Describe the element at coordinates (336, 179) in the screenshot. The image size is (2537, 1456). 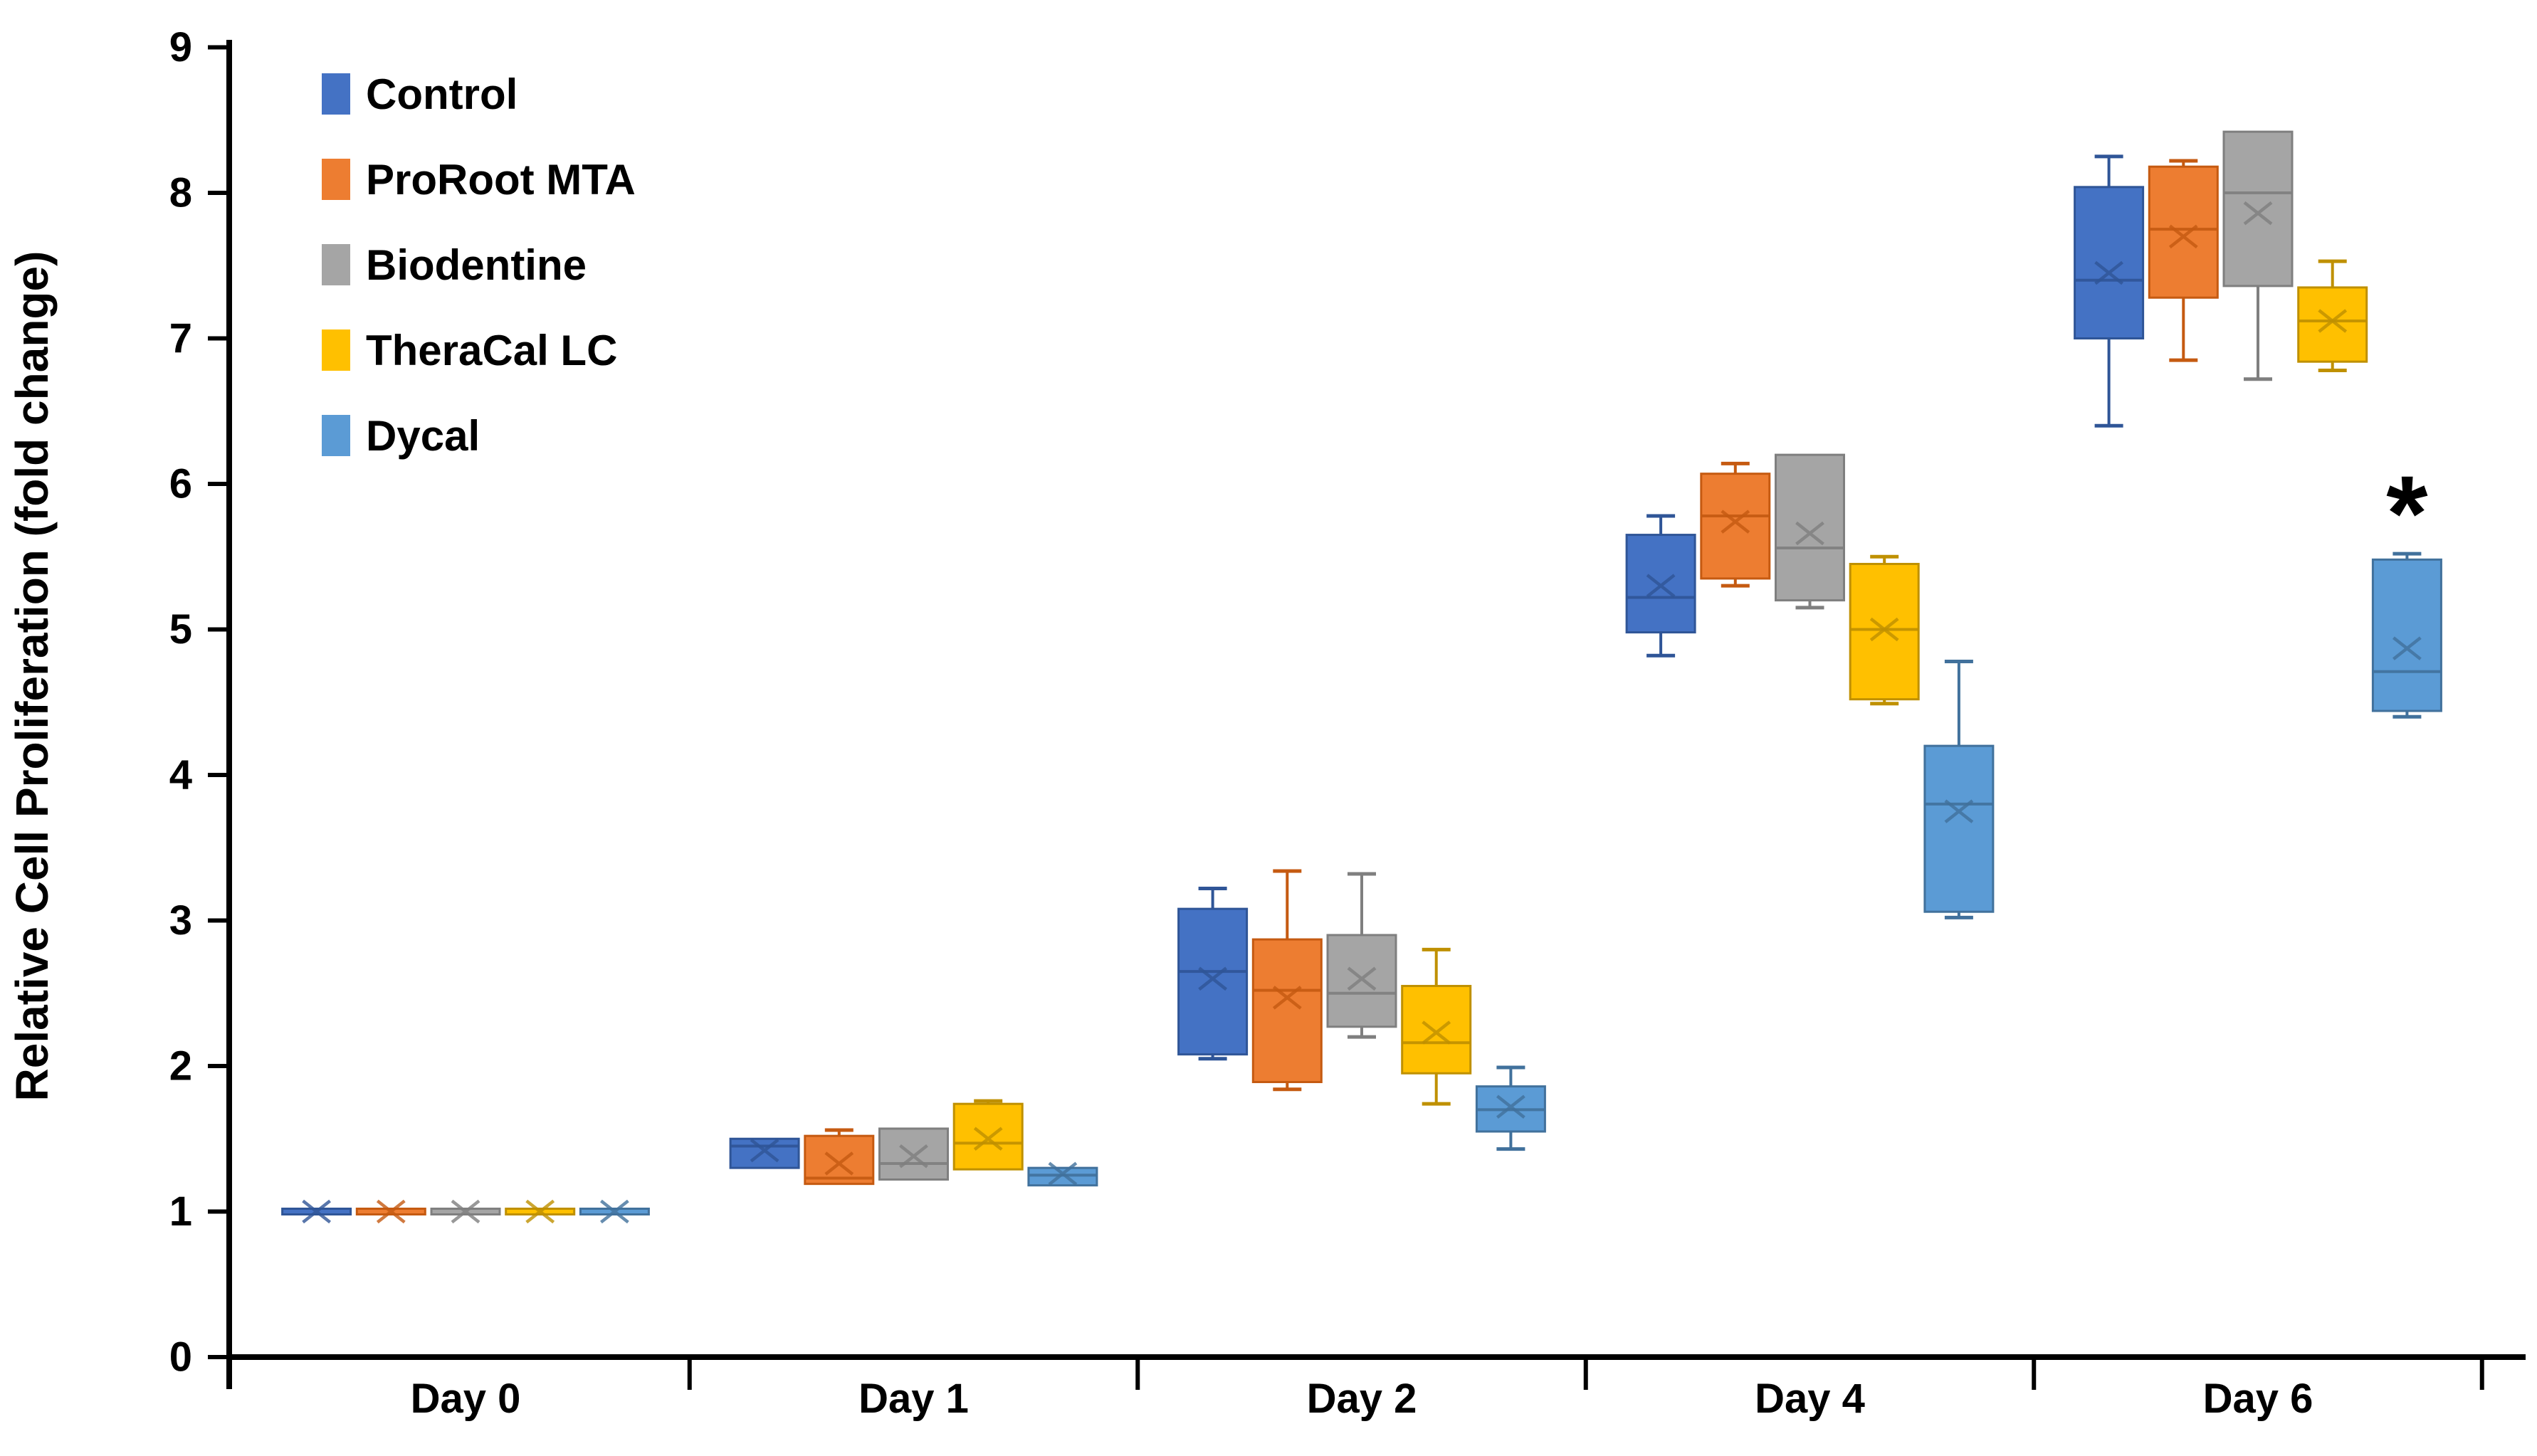
I see `legend-swatch-proroot-mta-icon` at that location.